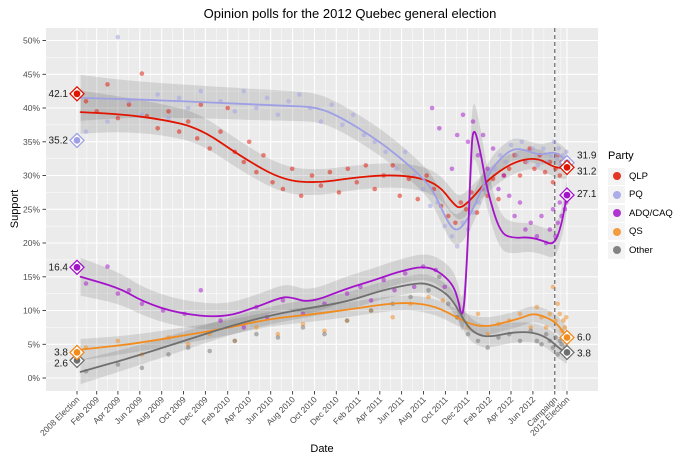  Describe the element at coordinates (69, 352) in the screenshot. I see `result-2008-QS: 3.8` at that location.